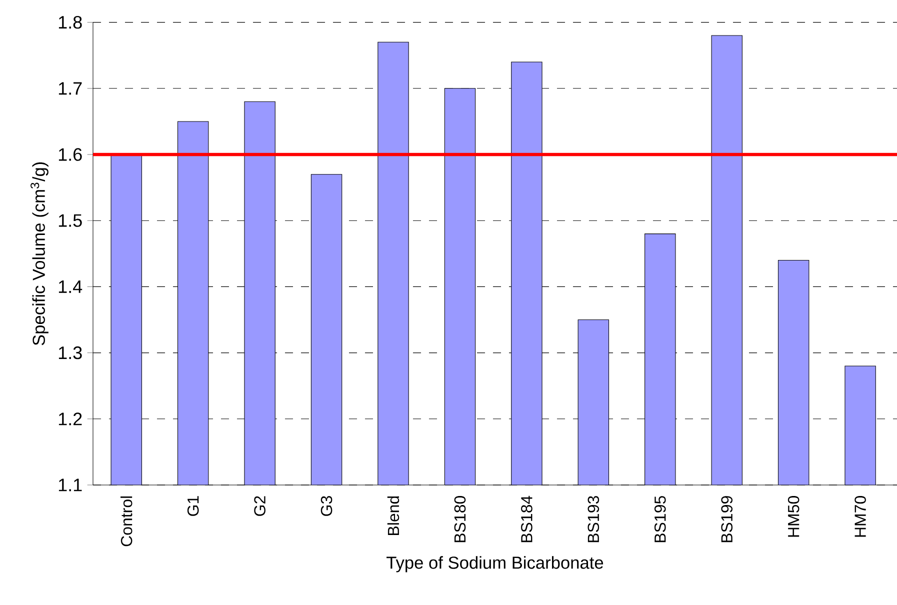  Describe the element at coordinates (193, 506) in the screenshot. I see `x-tick-label: G1` at that location.